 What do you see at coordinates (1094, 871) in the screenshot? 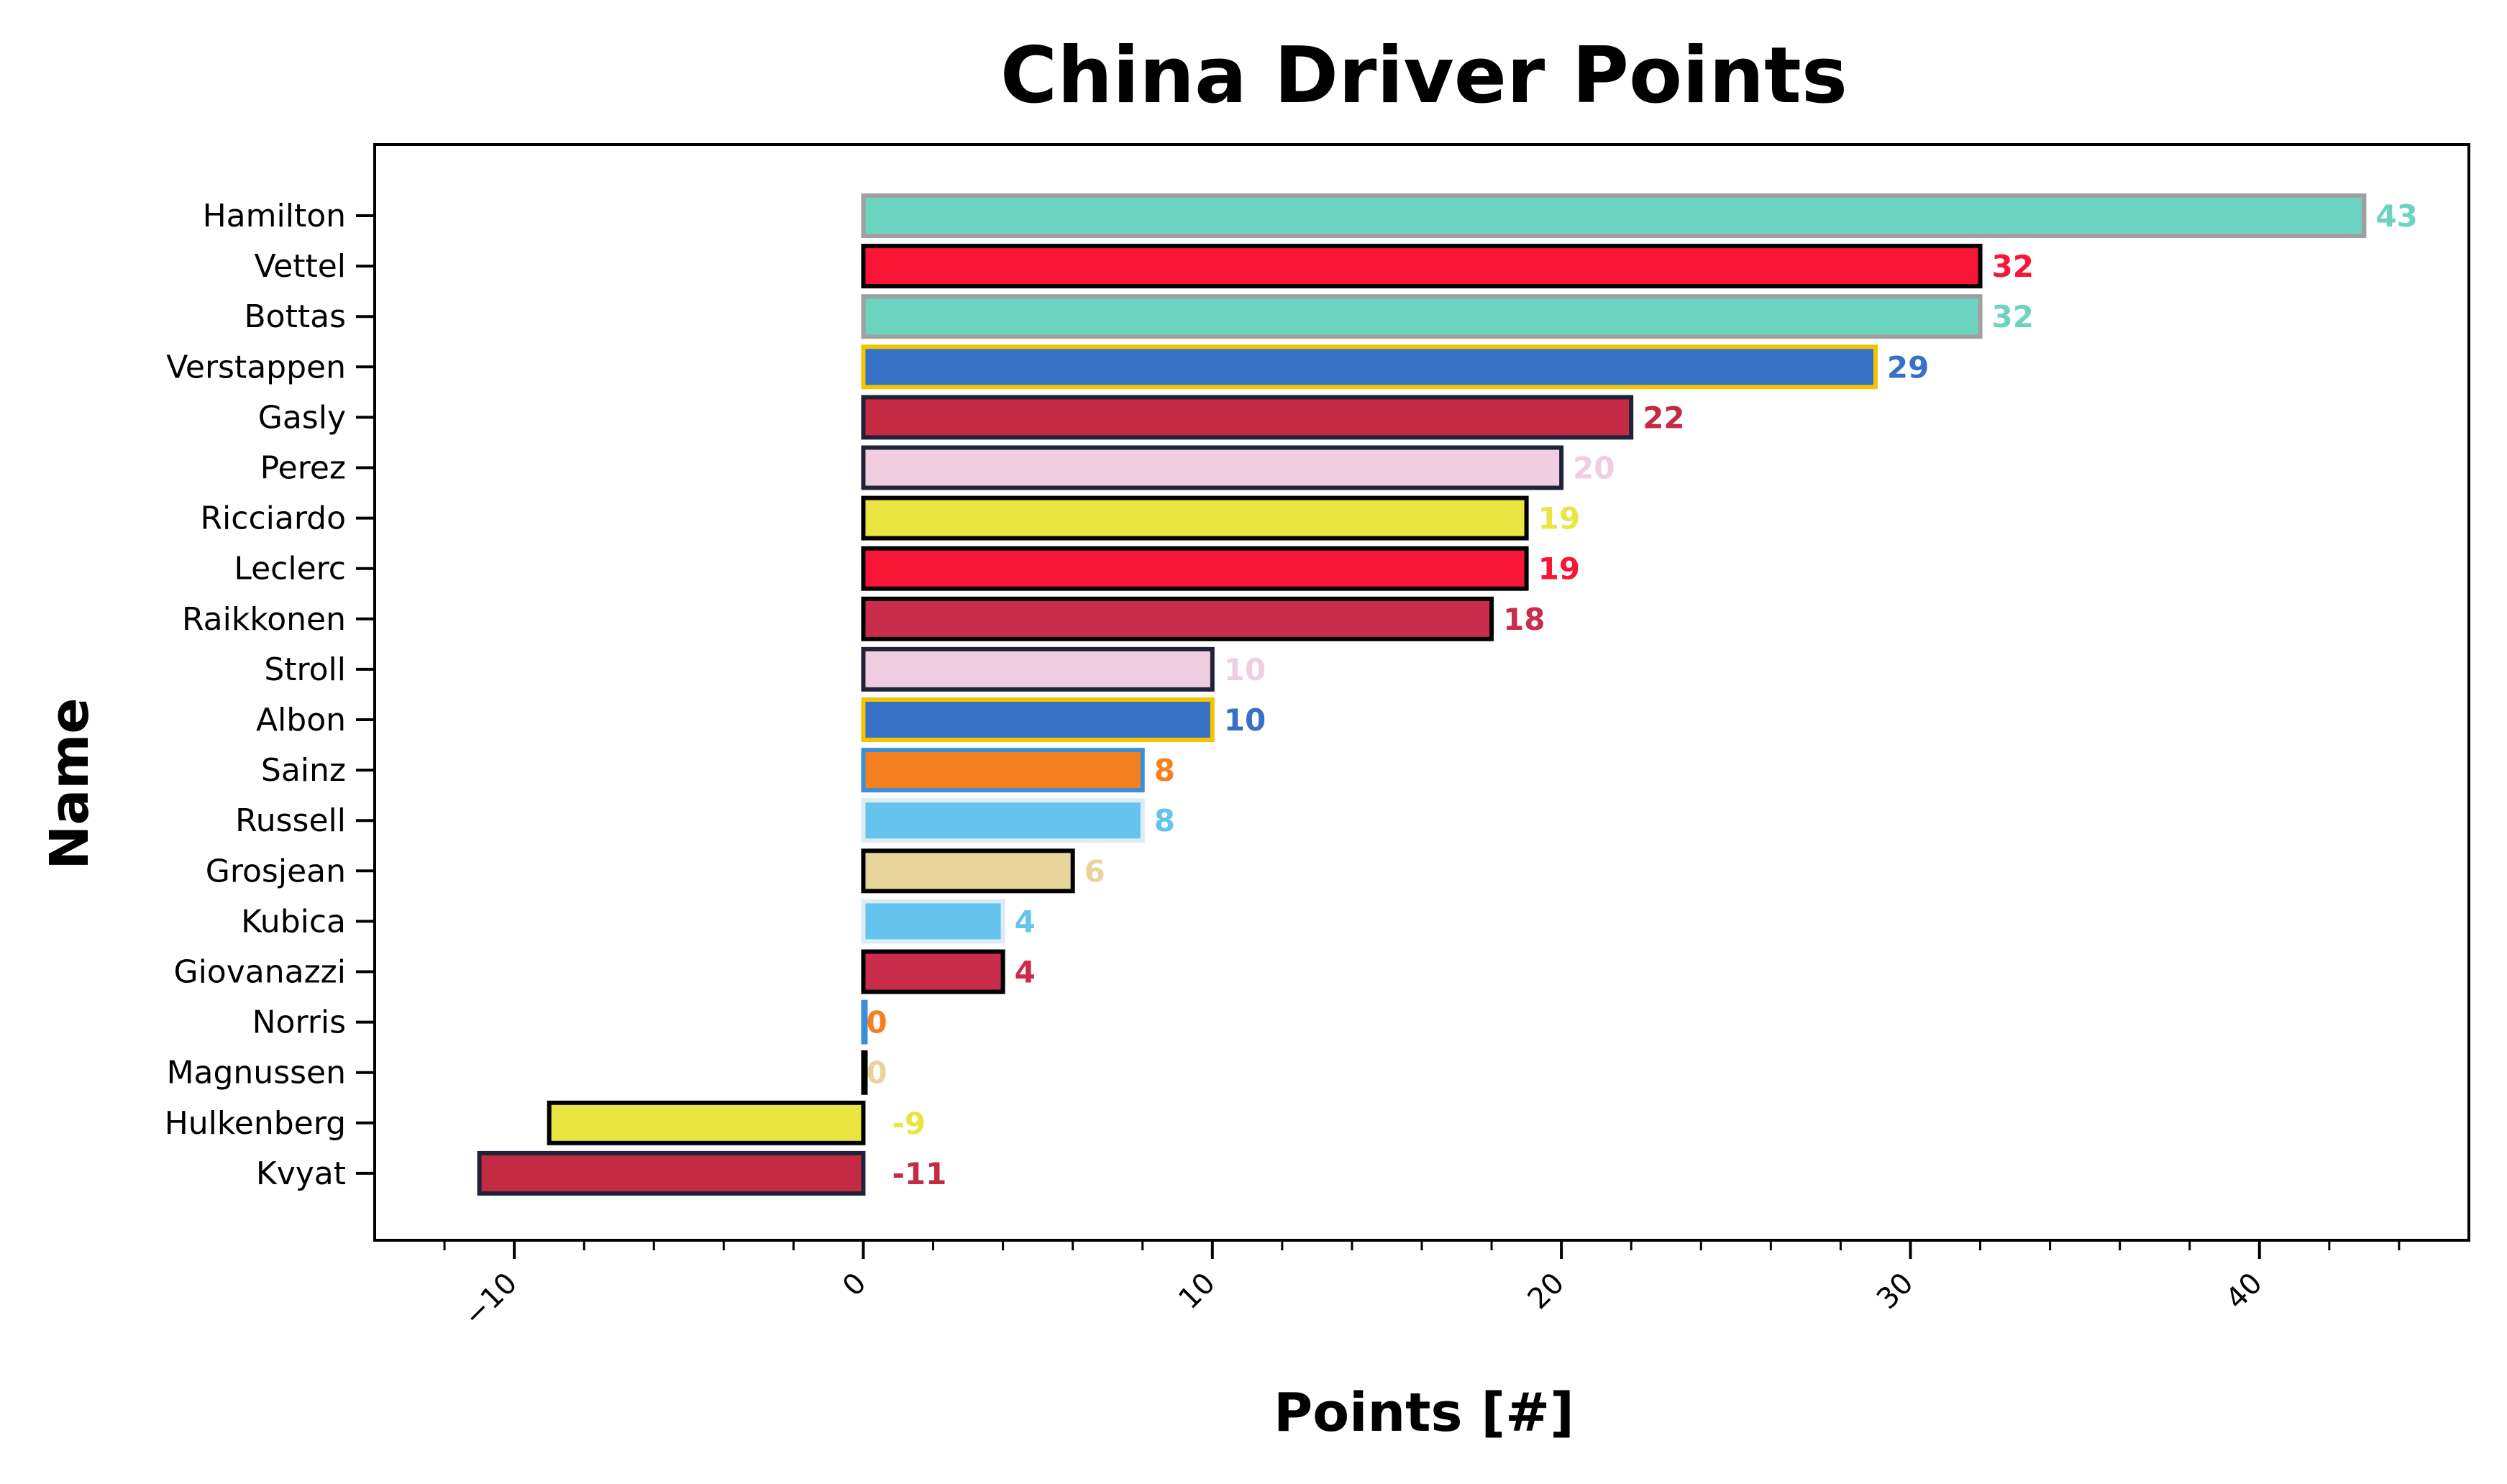
I see `data-label-grosjean: 6` at bounding box center [1094, 871].